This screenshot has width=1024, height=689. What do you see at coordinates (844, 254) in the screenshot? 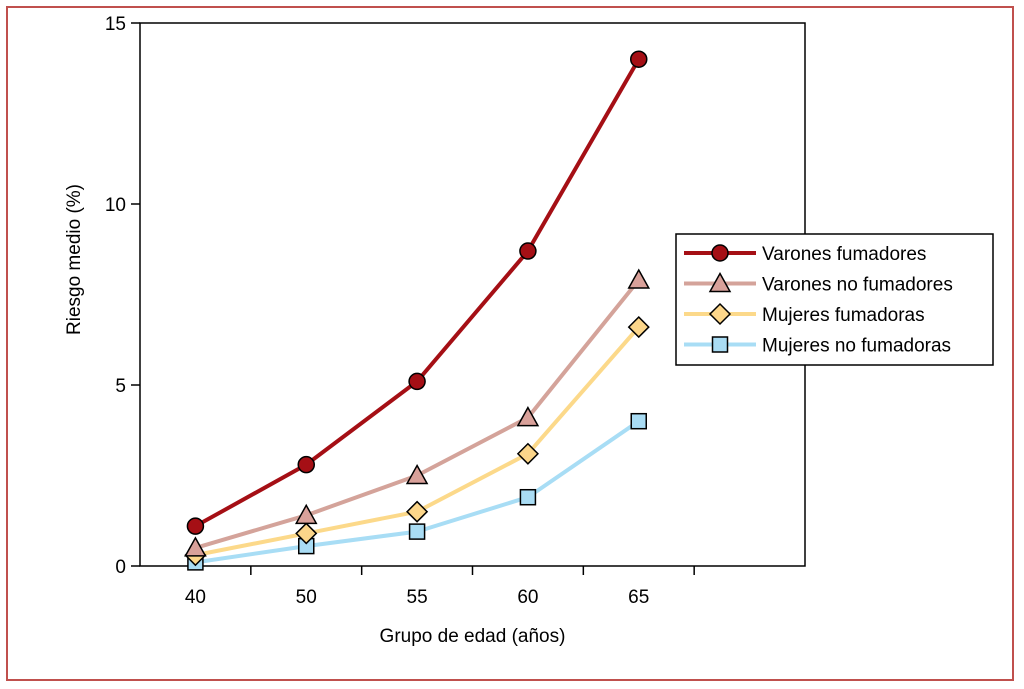
I see `legend-label: Varones fumadores` at bounding box center [844, 254].